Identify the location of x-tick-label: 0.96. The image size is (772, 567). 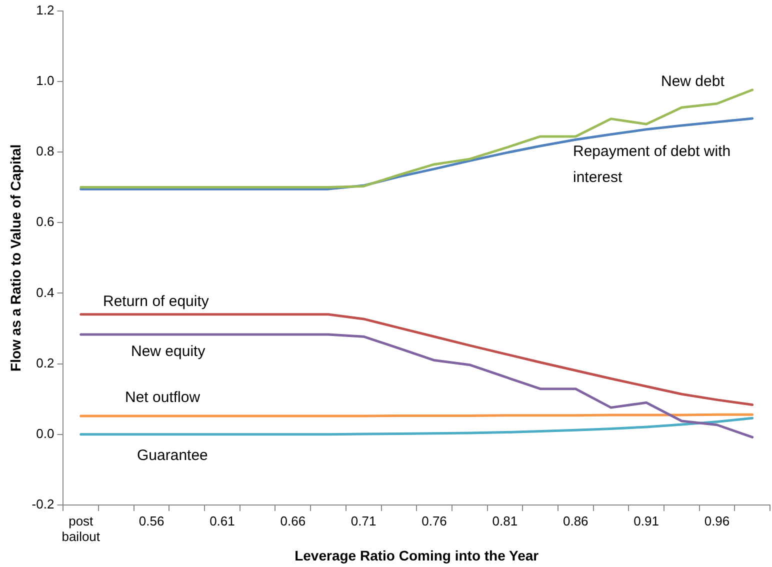
(717, 520).